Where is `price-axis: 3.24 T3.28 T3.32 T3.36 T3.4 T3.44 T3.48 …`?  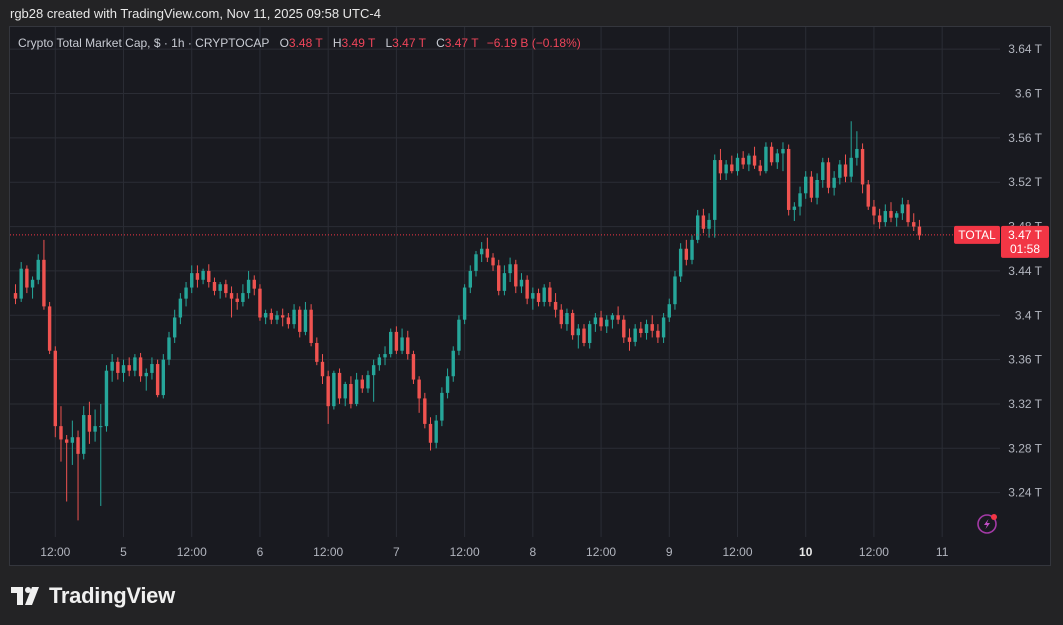
price-axis: 3.24 T3.28 T3.32 T3.36 T3.4 T3.44 T3.48 … is located at coordinates (1025, 270).